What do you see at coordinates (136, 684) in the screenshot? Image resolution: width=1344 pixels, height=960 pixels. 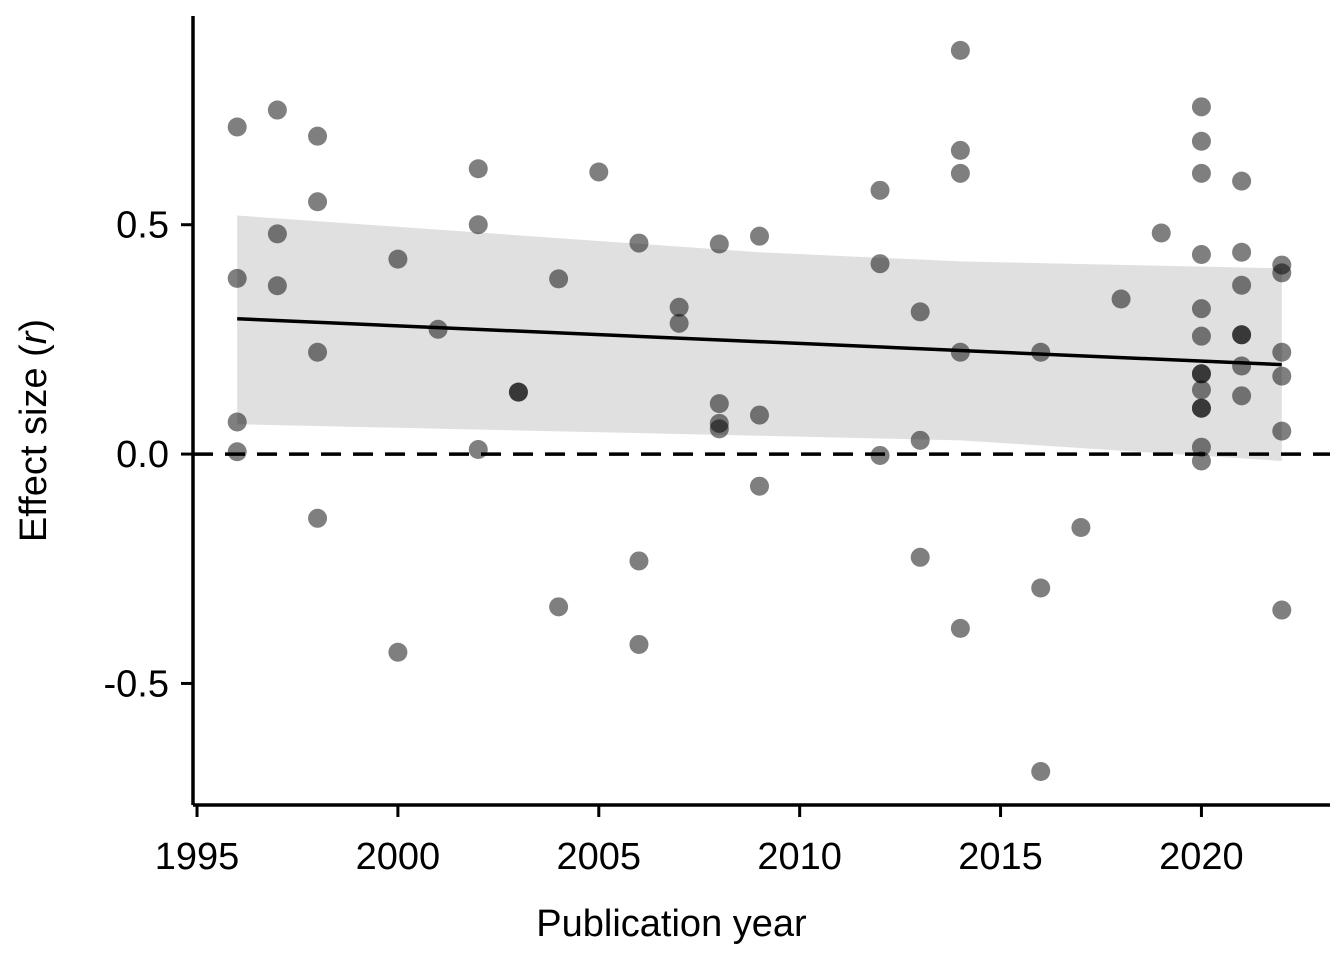 I see `y-tick-label: -0.5` at bounding box center [136, 684].